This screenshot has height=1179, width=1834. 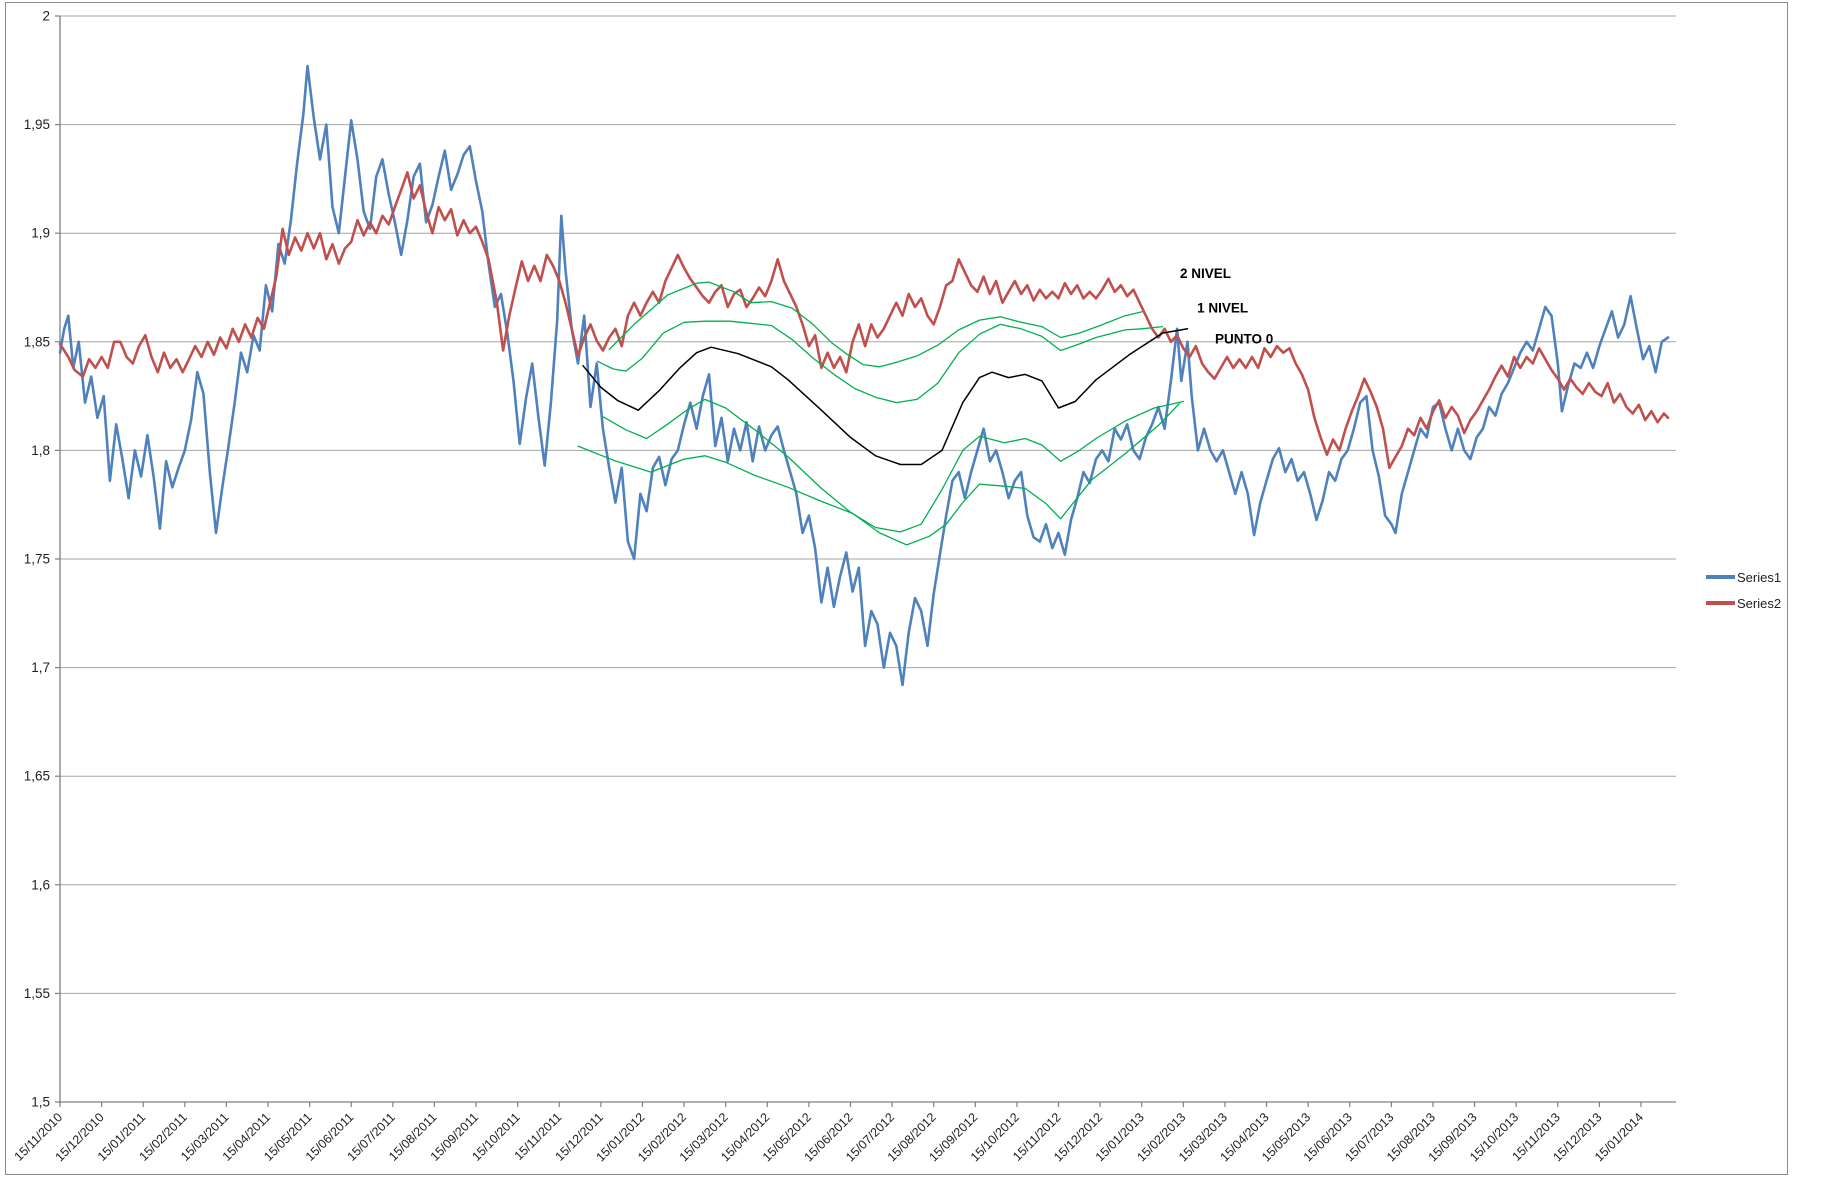 What do you see at coordinates (46, 16) in the screenshot?
I see `y-axis-label: 2` at bounding box center [46, 16].